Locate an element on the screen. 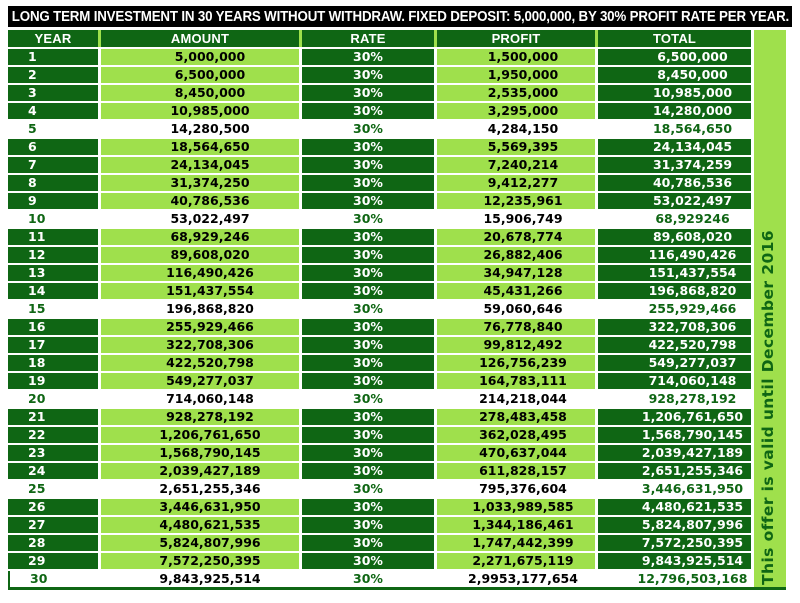 This screenshot has width=800, height=603. cell-year: 20 is located at coordinates (53, 399).